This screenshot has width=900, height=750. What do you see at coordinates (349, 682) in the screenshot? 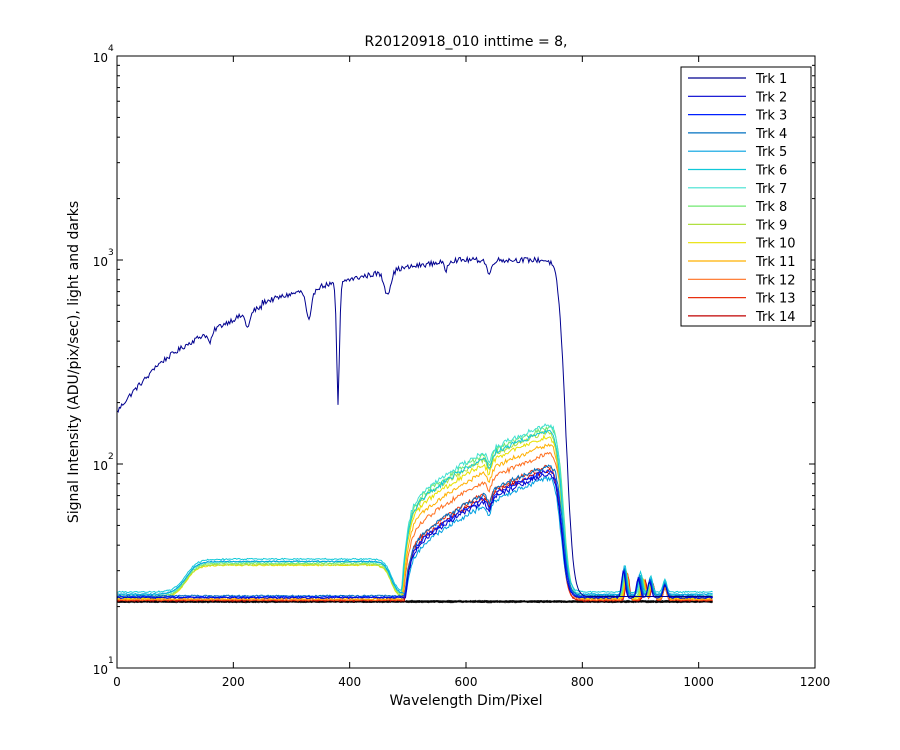
I see `x-tick-label: 400` at bounding box center [349, 682].